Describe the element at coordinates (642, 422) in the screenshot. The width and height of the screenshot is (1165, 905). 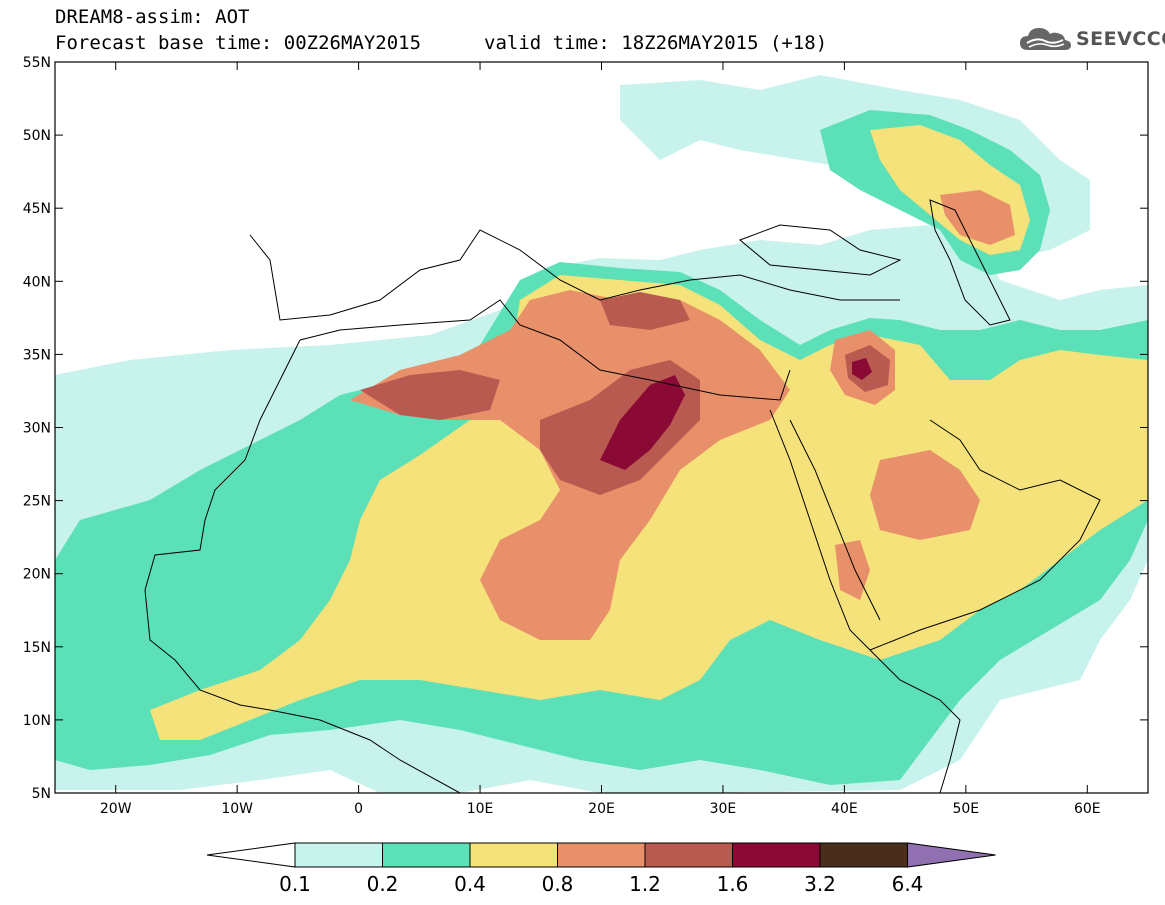
I see `aot-band-1.6` at that location.